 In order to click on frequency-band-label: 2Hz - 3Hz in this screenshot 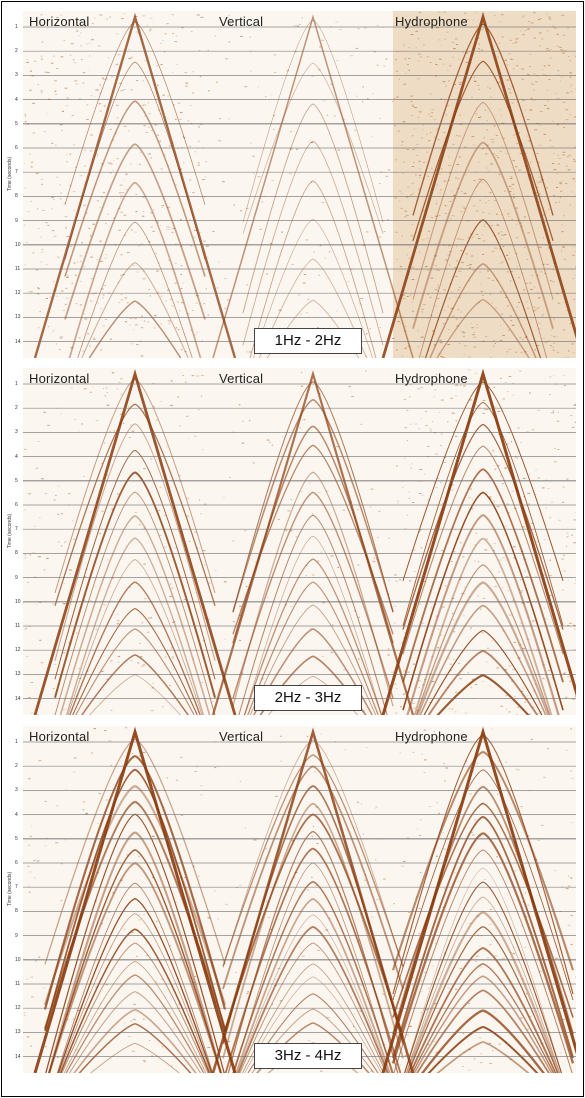, I will do `click(308, 698)`.